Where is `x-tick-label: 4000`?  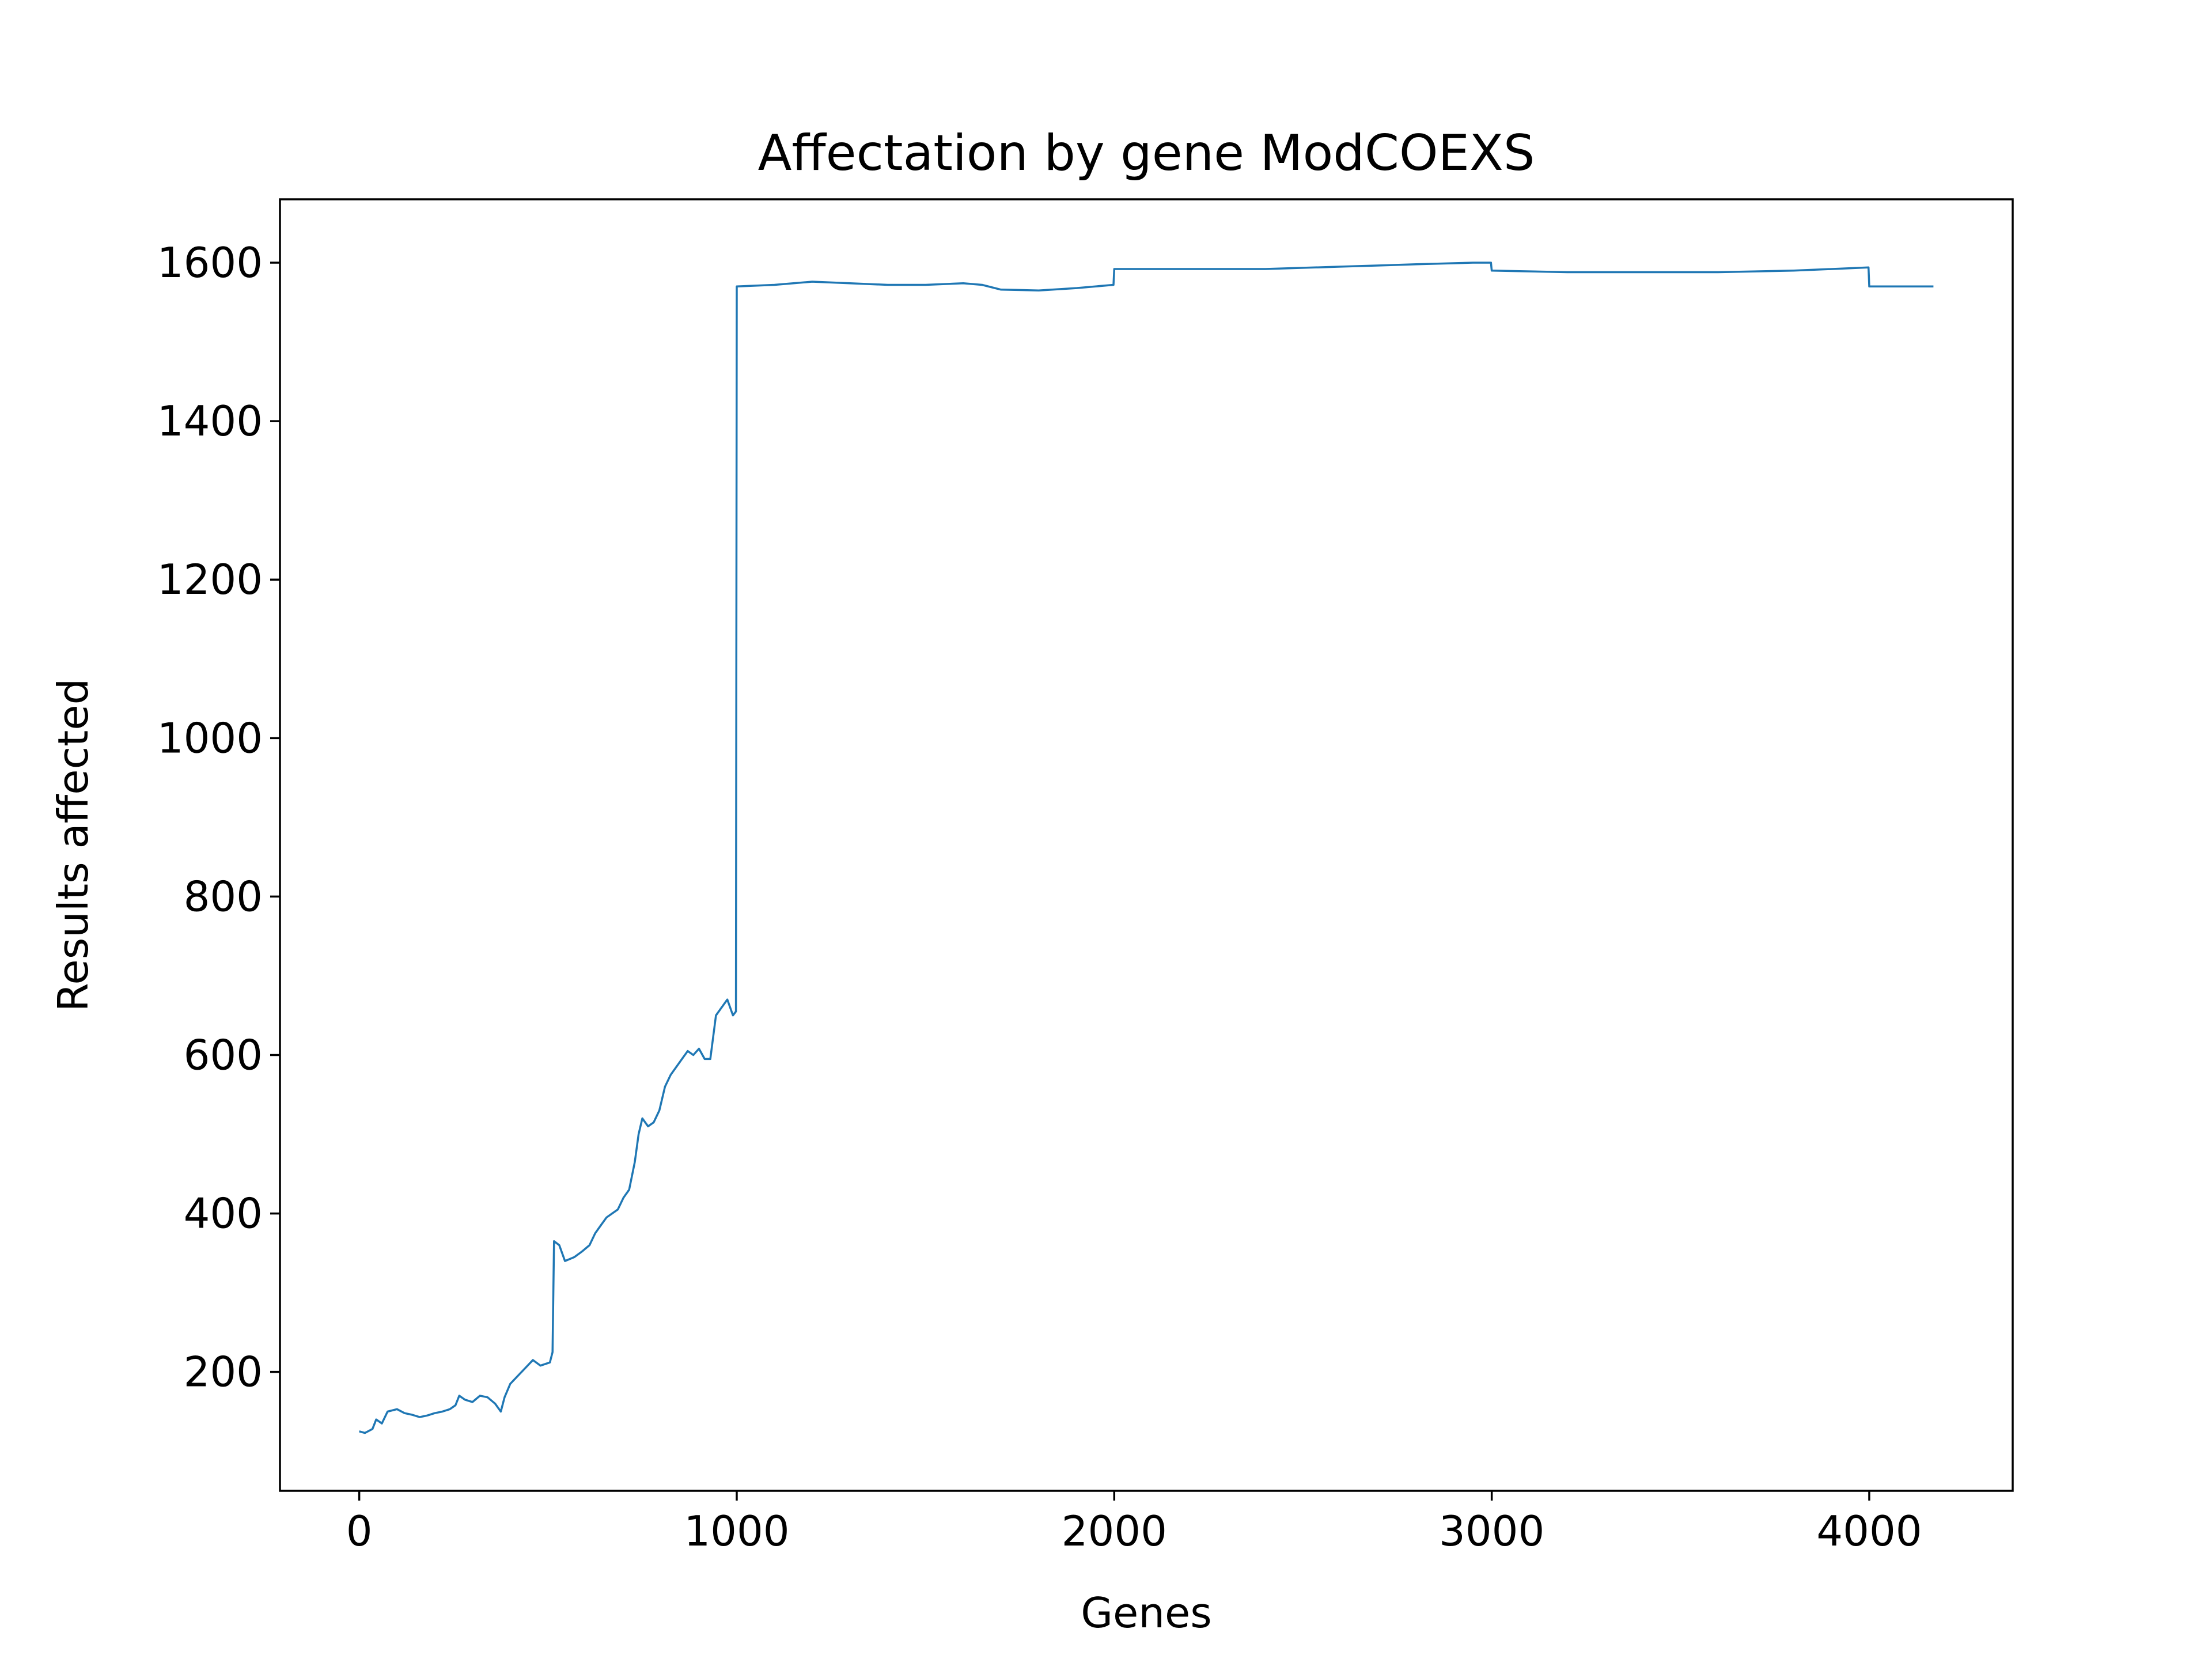 x-tick-label: 4000 is located at coordinates (1869, 1531).